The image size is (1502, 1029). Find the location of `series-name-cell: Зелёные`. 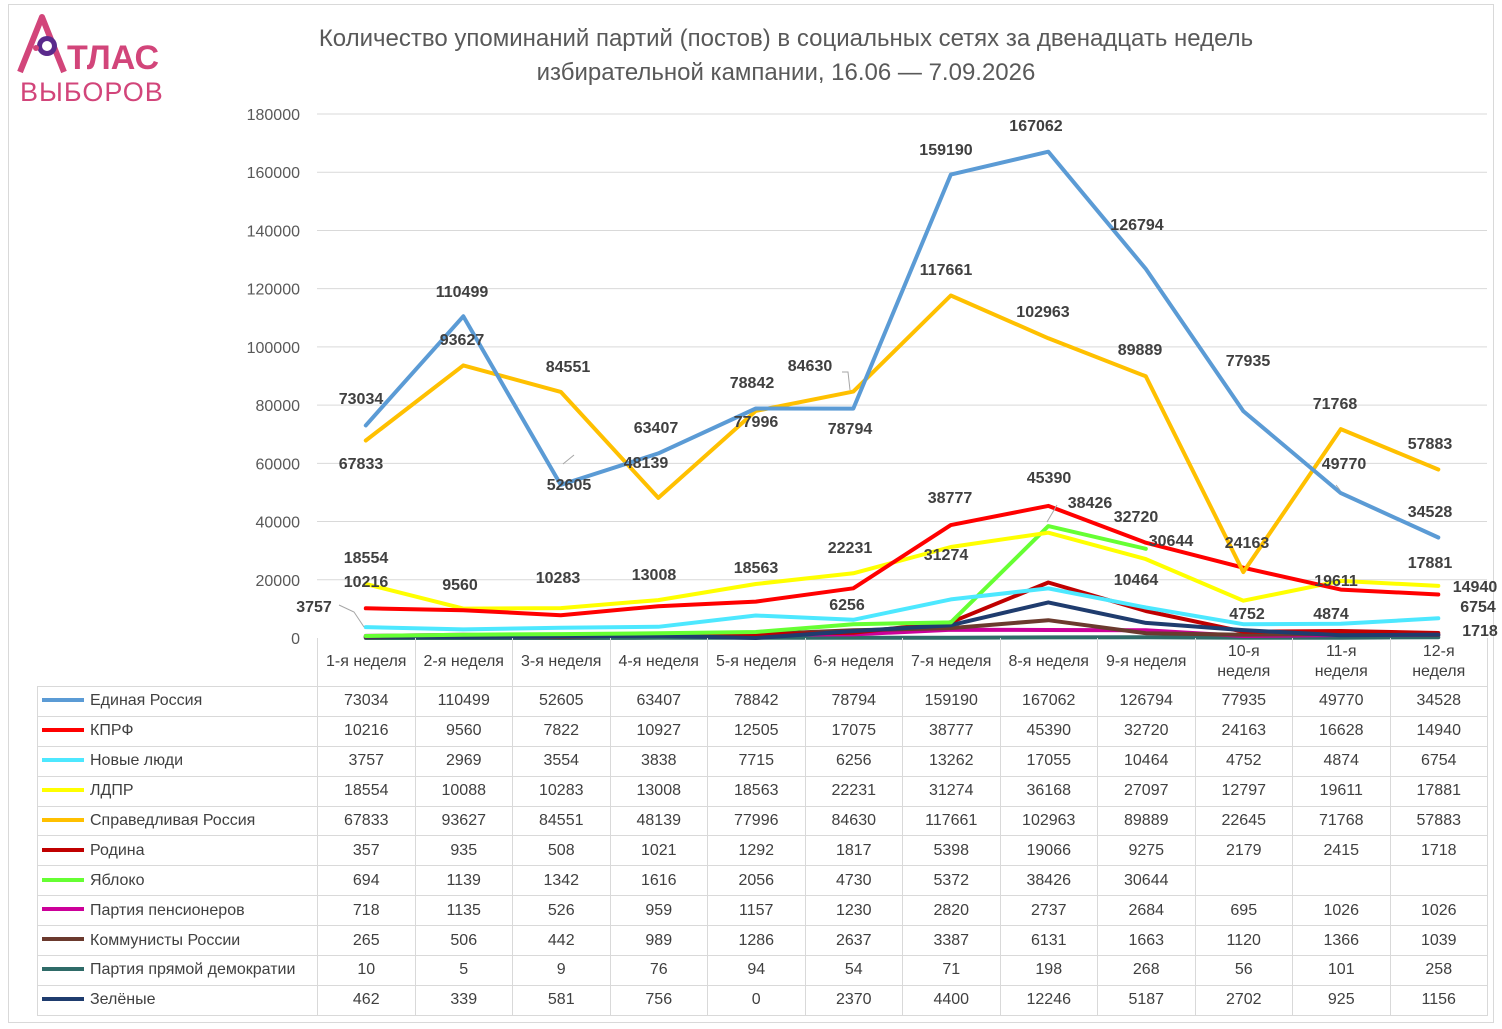

series-name-cell: Зелёные is located at coordinates (177, 1000).